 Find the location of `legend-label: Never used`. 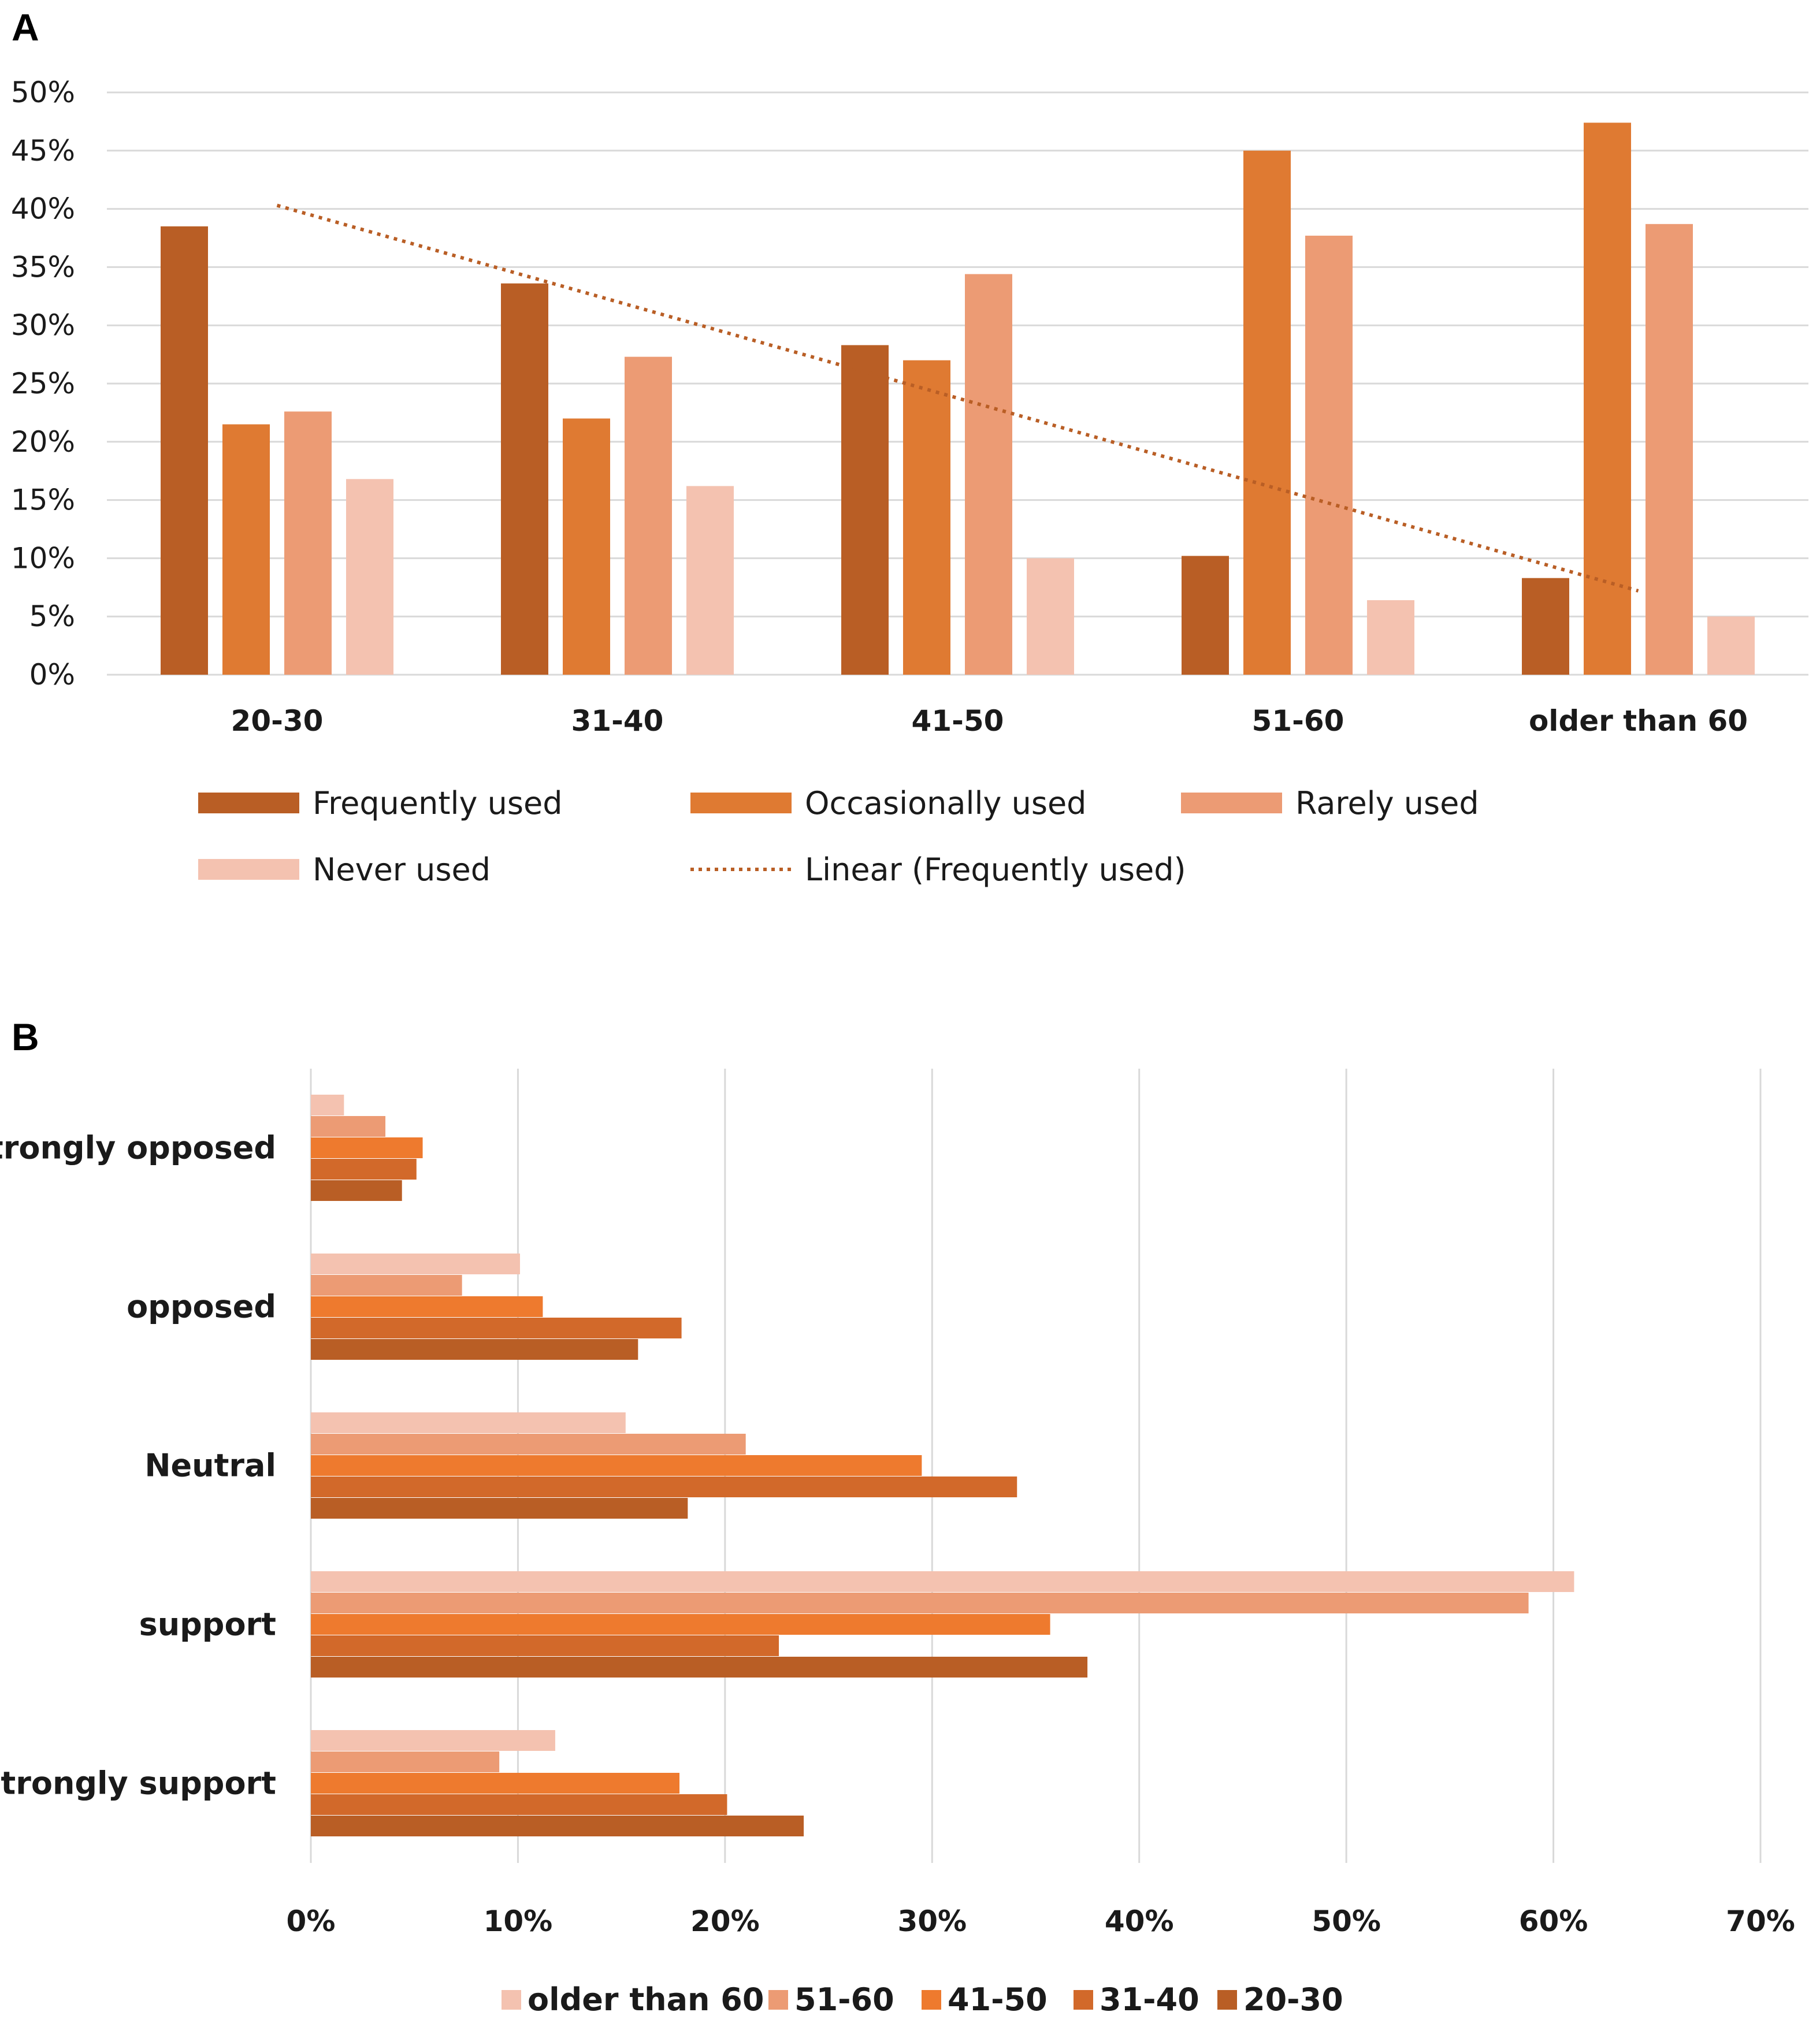

legend-label: Never used is located at coordinates (402, 869).